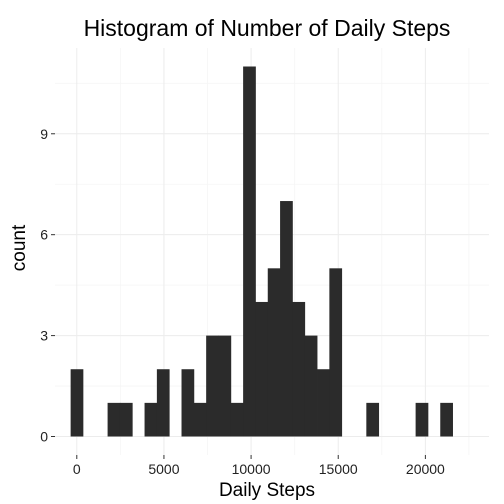  What do you see at coordinates (251, 469) in the screenshot?
I see `x-tick-label: 10000` at bounding box center [251, 469].